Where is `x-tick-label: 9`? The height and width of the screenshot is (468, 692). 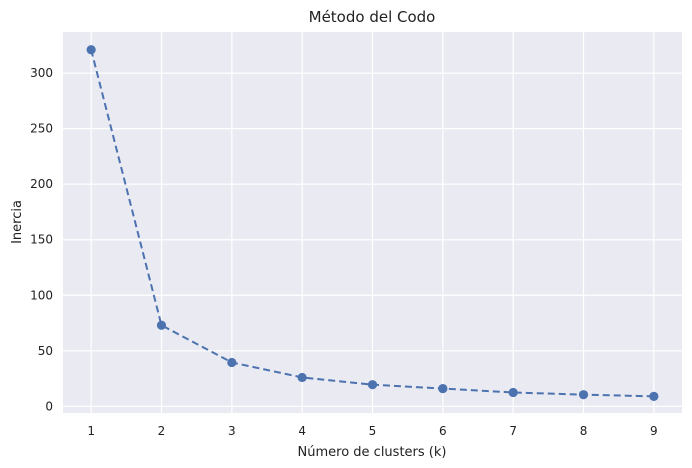
x-tick-label: 9 is located at coordinates (654, 431).